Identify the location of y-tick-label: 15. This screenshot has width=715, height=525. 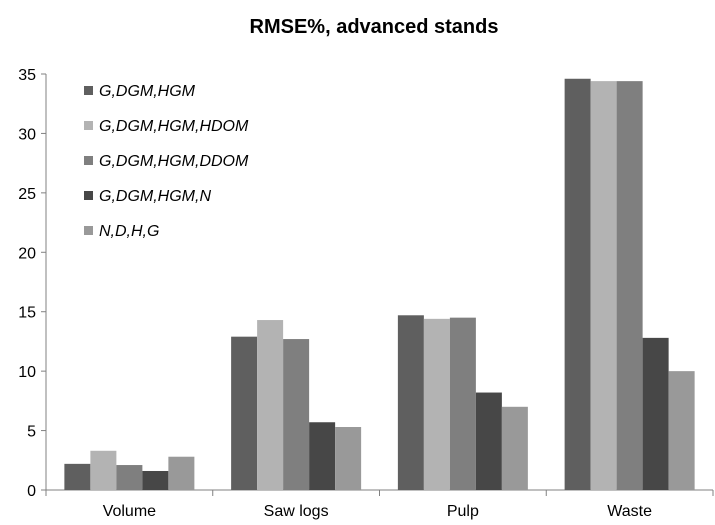
(27, 313).